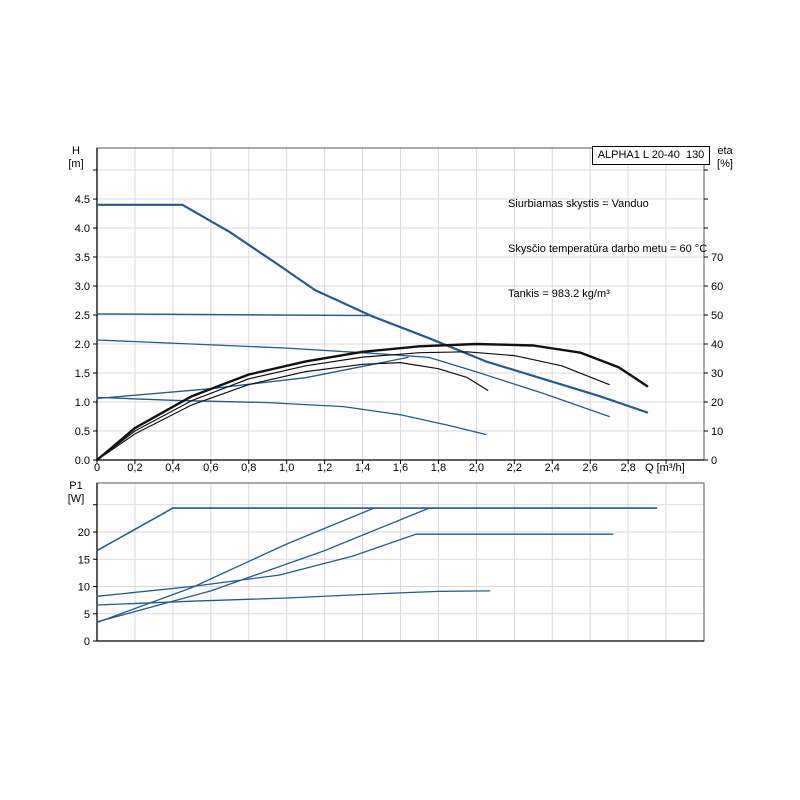  Describe the element at coordinates (476, 468) in the screenshot. I see `svg-text: 2,0` at that location.